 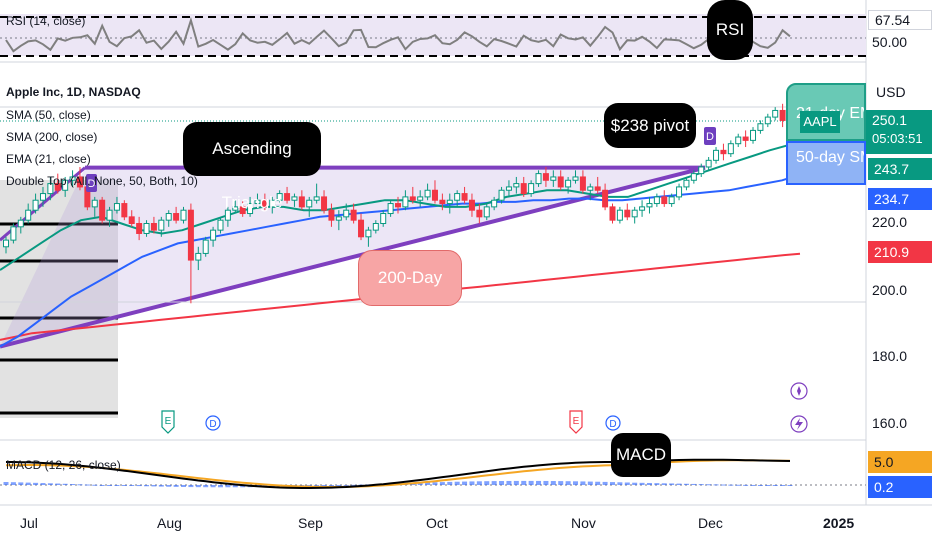 I want to click on sma50-price-tag: 234.7, so click(x=900, y=199).